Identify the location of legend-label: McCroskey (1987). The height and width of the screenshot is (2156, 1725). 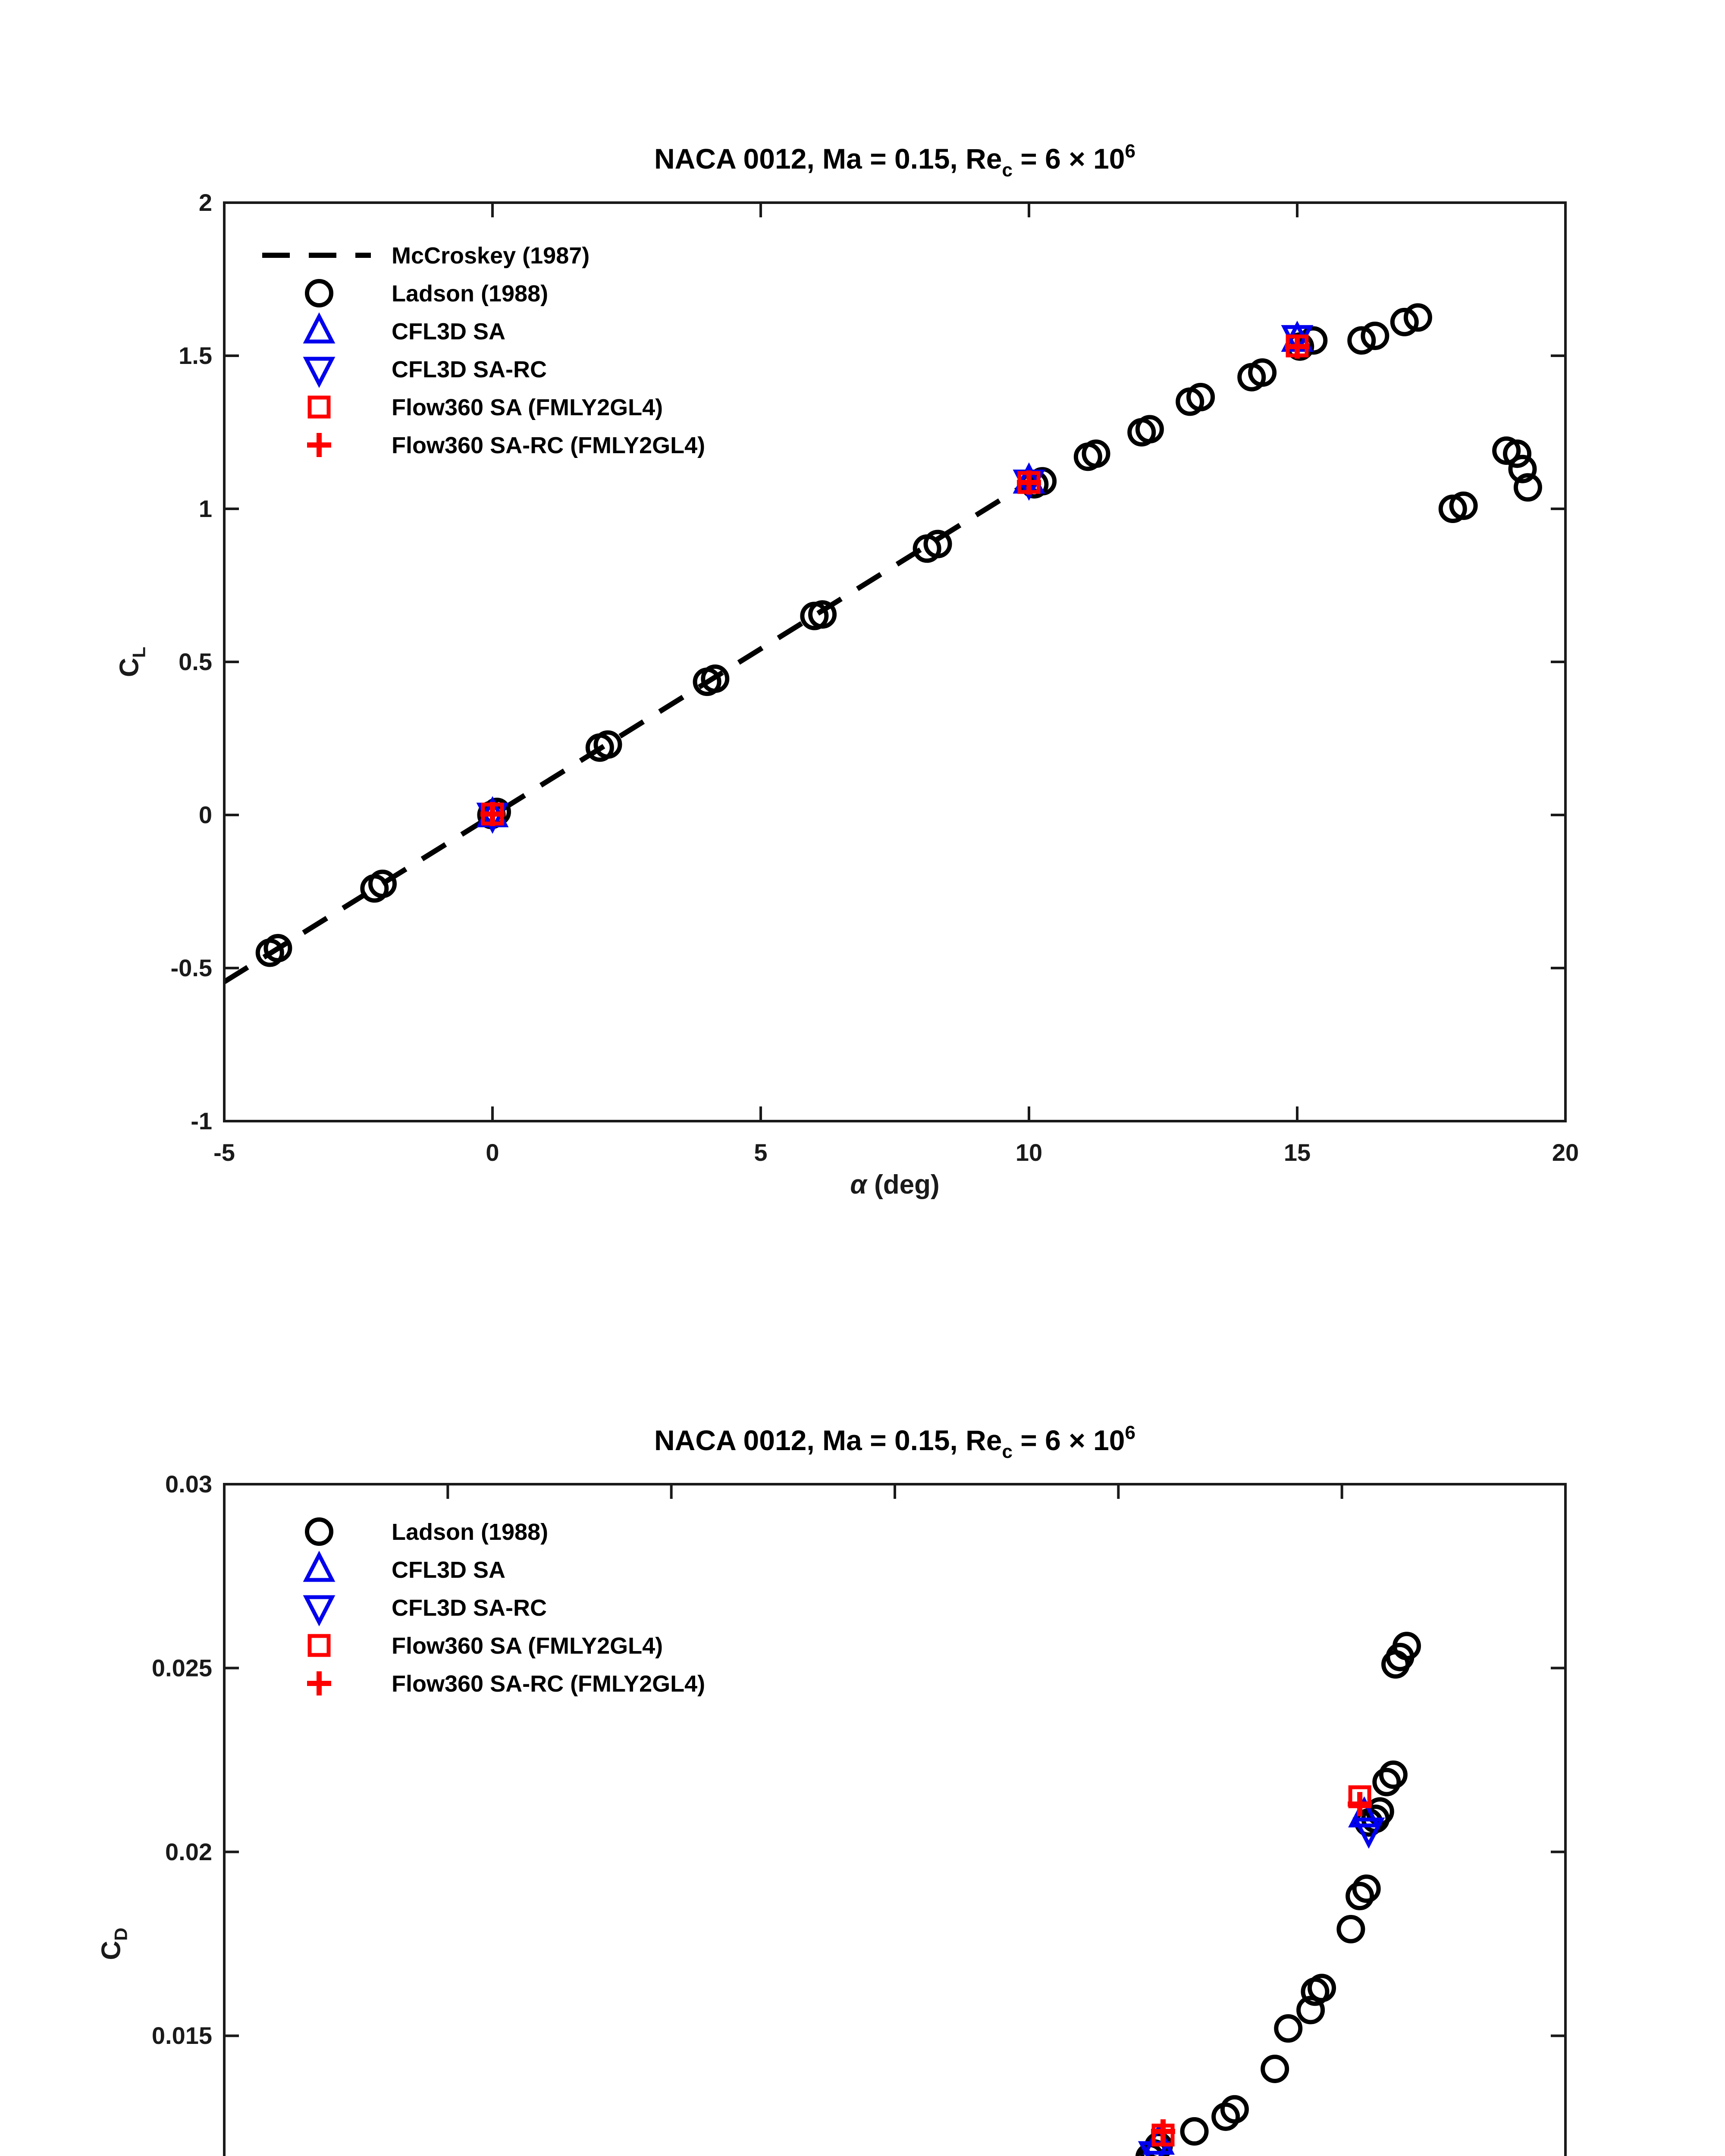
(491, 256).